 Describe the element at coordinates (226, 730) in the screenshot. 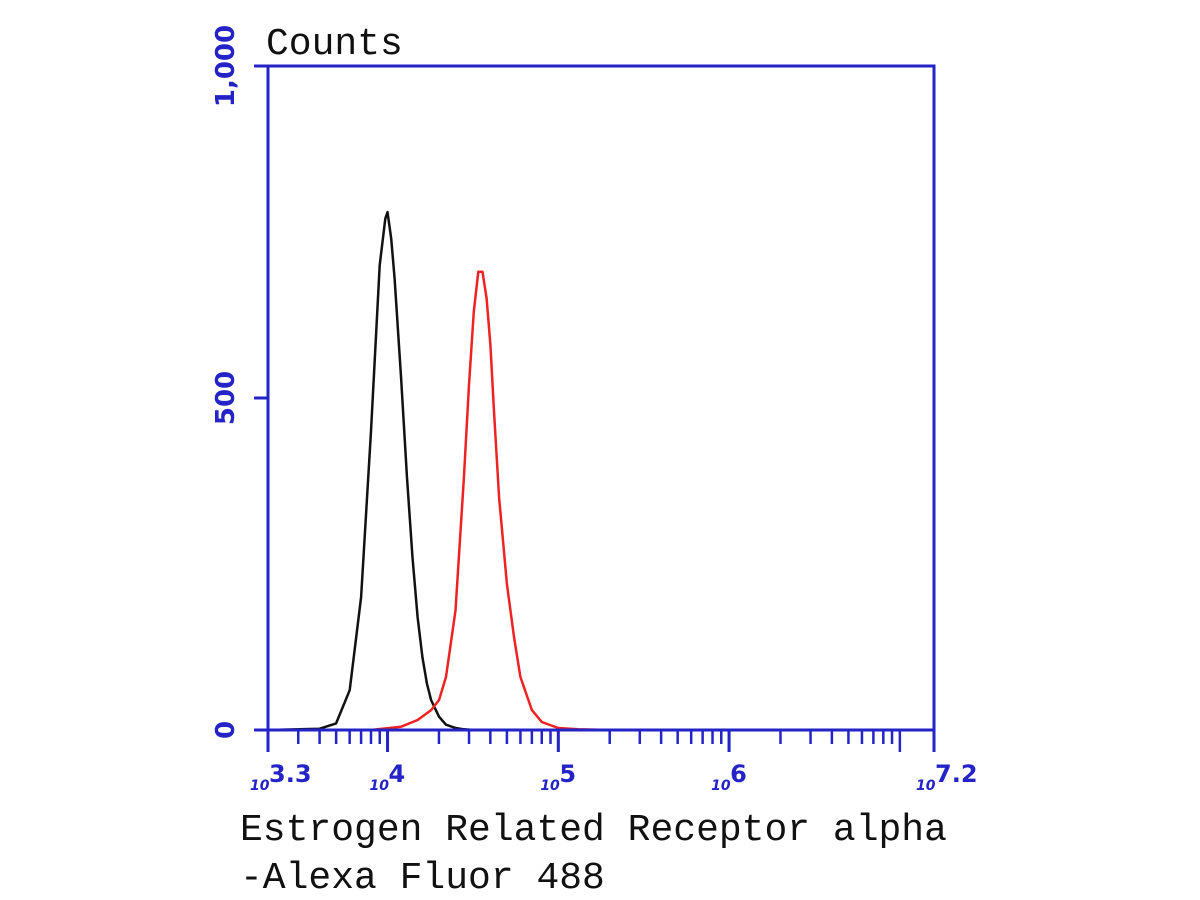

I see `y-tick-label: 0` at that location.